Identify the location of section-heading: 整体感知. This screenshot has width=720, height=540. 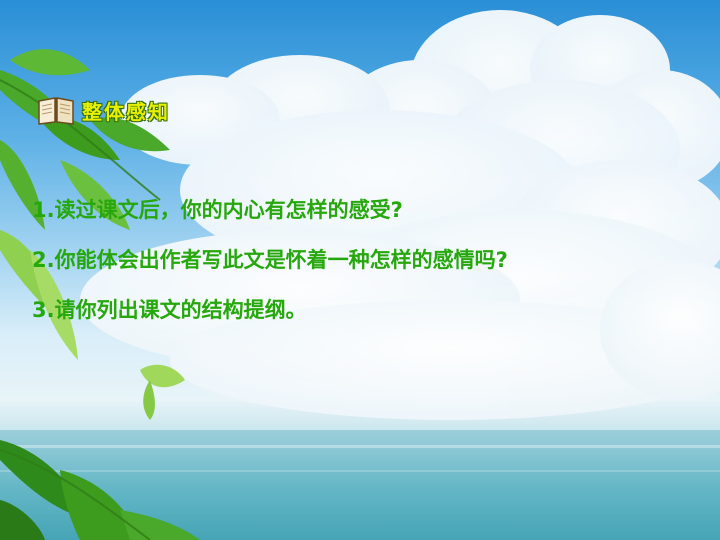
(103, 110).